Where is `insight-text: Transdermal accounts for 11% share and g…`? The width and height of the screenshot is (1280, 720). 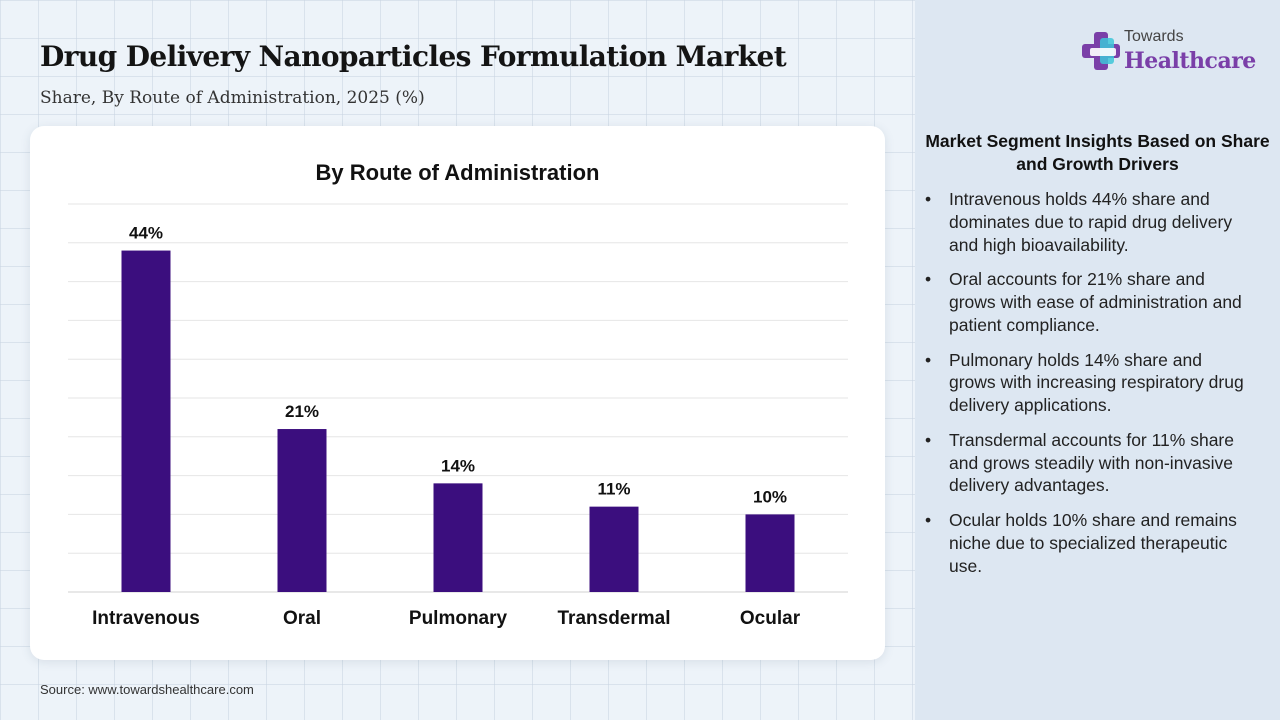
insight-text: Transdermal accounts for 11% share and g… is located at coordinates (1091, 462).